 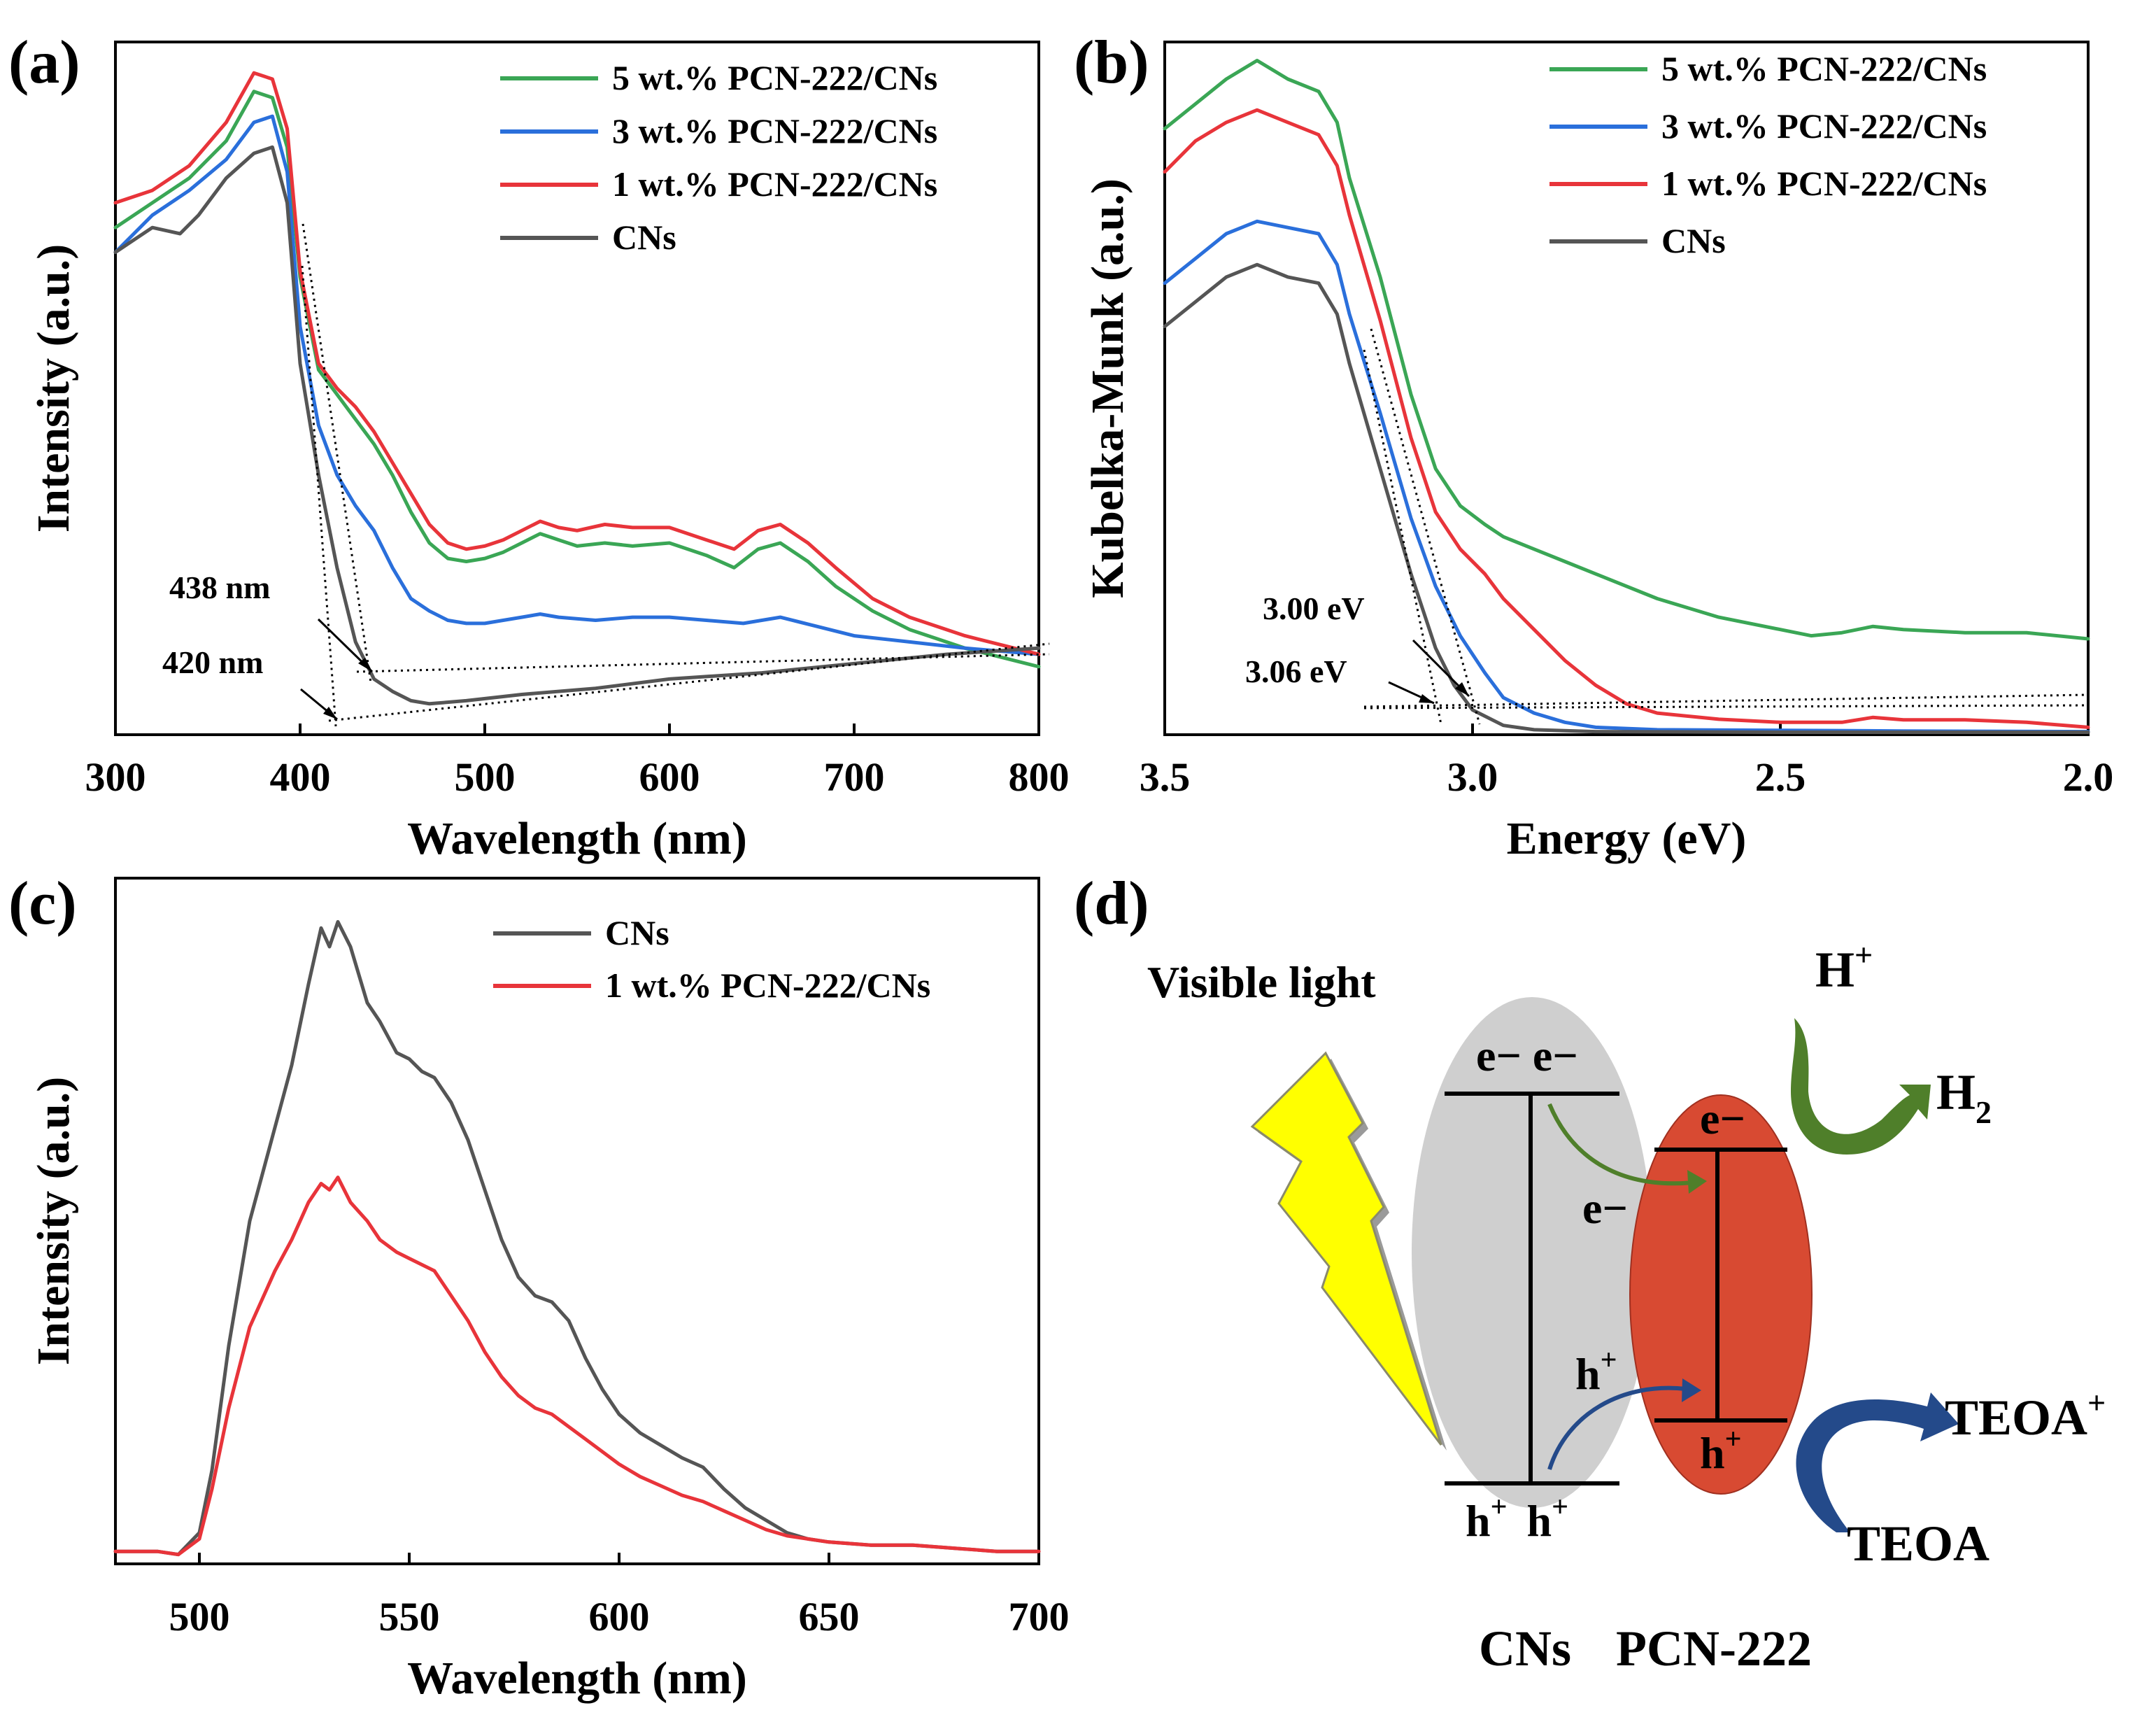 What do you see at coordinates (1346, 1248) in the screenshot?
I see `lightning-bolt-icon` at bounding box center [1346, 1248].